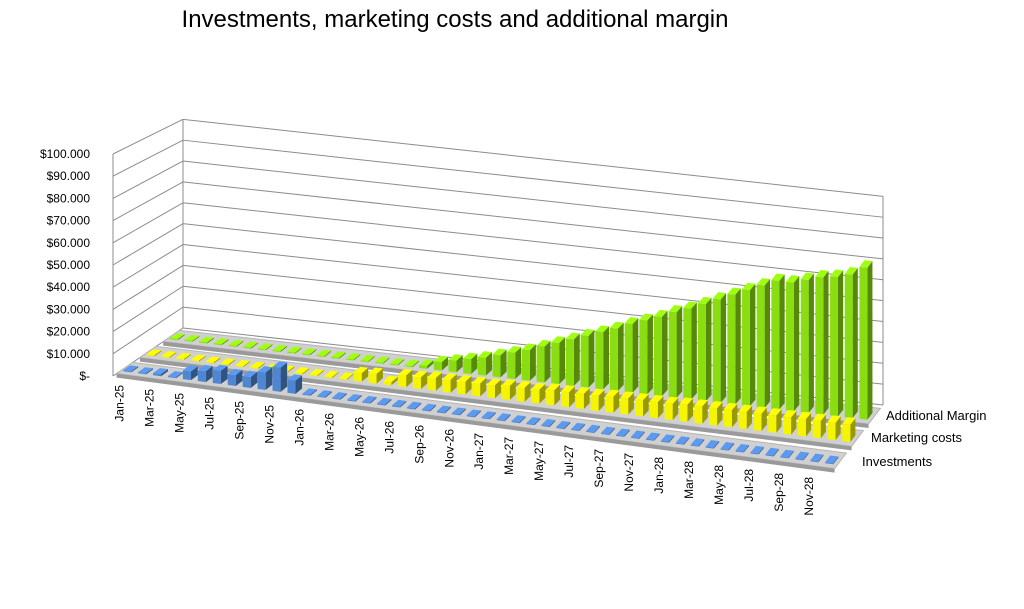  Describe the element at coordinates (599, 468) in the screenshot. I see `x-tick-label: Sep-27` at that location.